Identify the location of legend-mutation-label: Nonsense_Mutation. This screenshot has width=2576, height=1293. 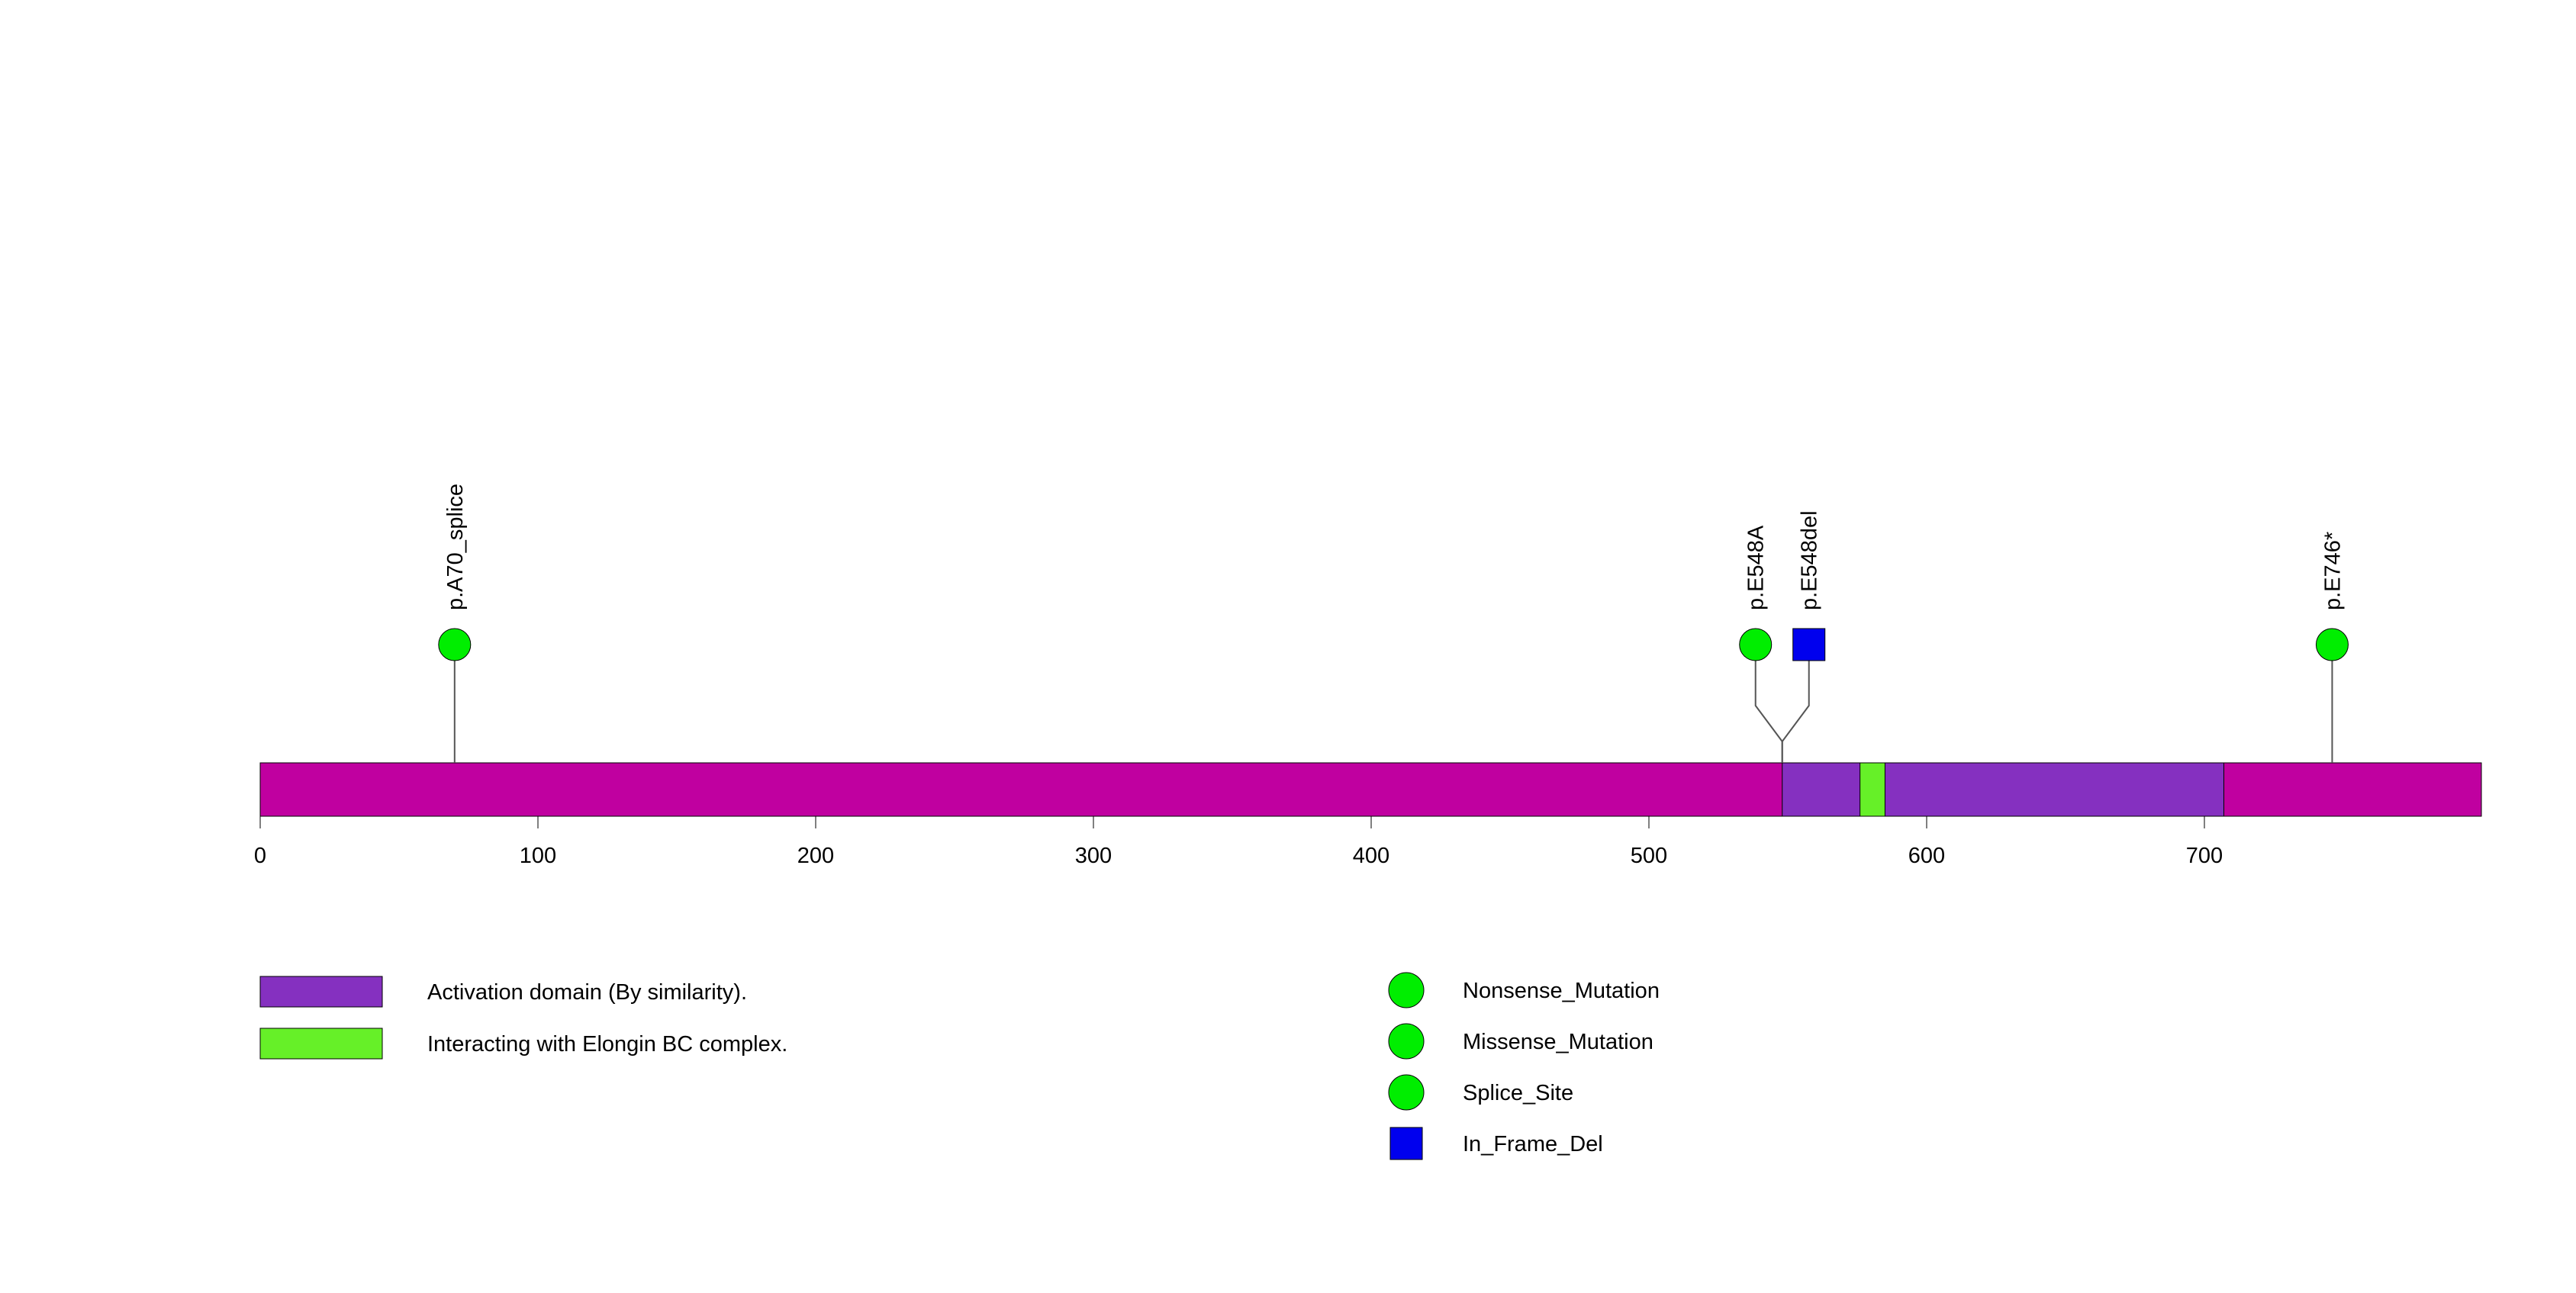
(1561, 991).